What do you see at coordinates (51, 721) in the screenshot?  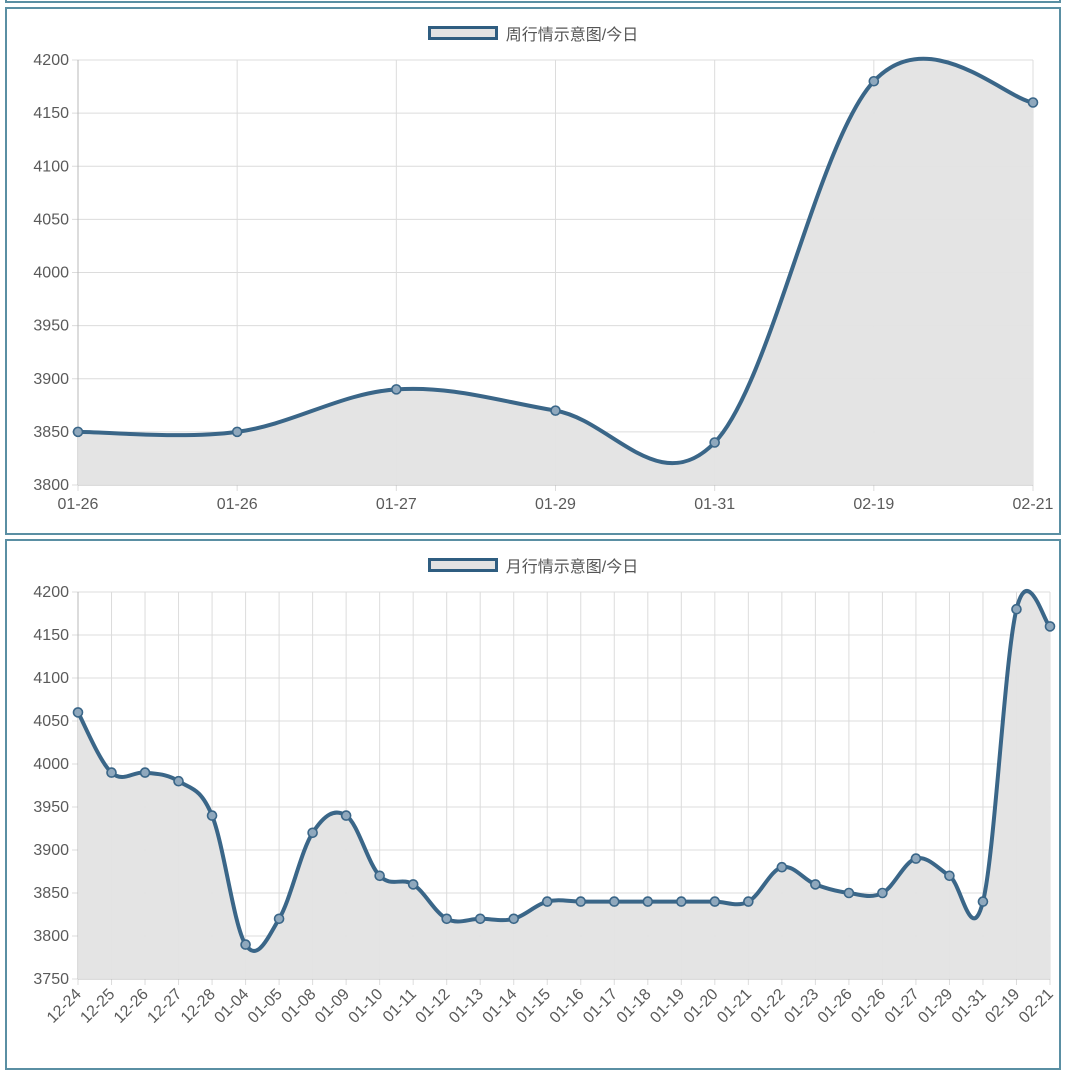 I see `monthly-y-tick-label: 4050` at bounding box center [51, 721].